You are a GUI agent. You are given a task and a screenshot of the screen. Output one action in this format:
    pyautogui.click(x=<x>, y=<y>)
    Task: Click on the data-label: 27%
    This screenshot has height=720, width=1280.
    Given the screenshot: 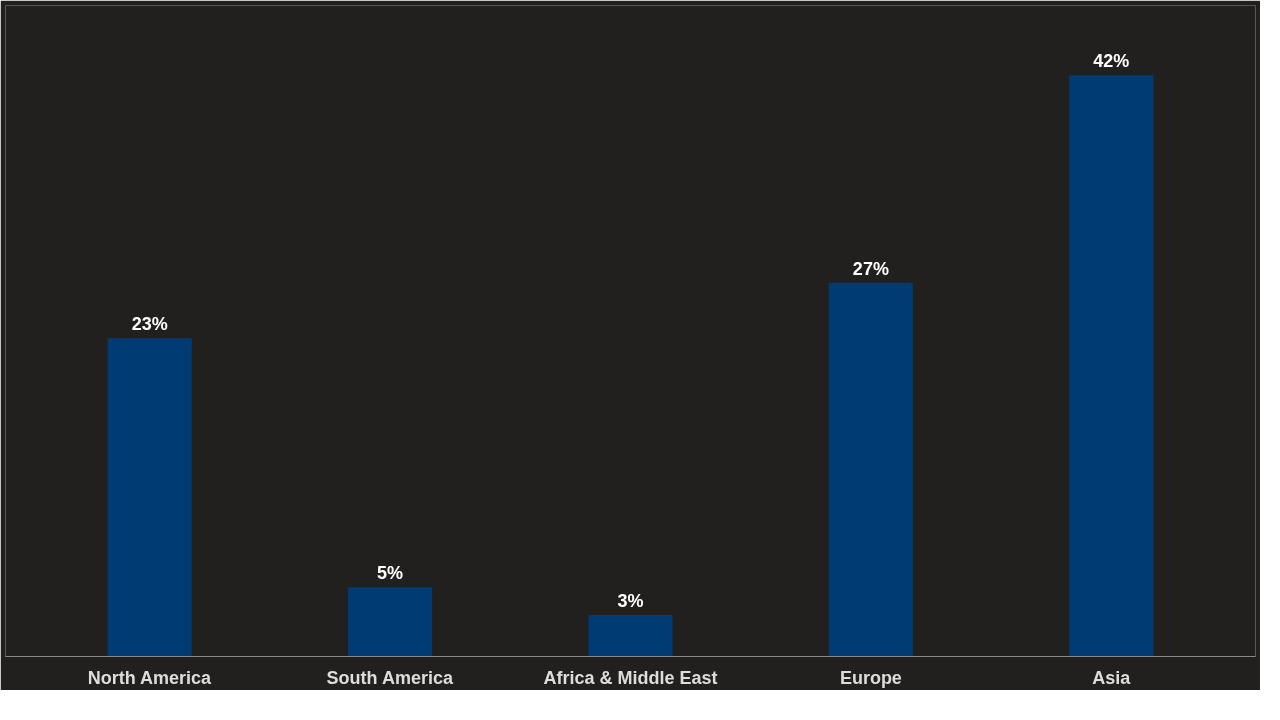 What is the action you would take?
    pyautogui.click(x=870, y=268)
    